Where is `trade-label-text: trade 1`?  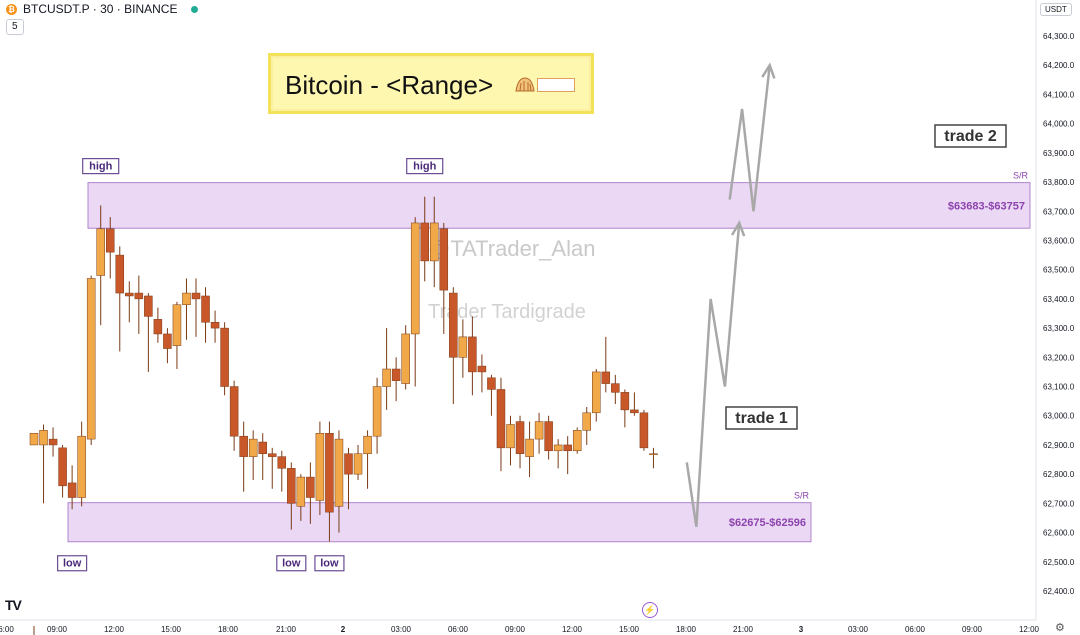
trade-label-text: trade 1 is located at coordinates (761, 418).